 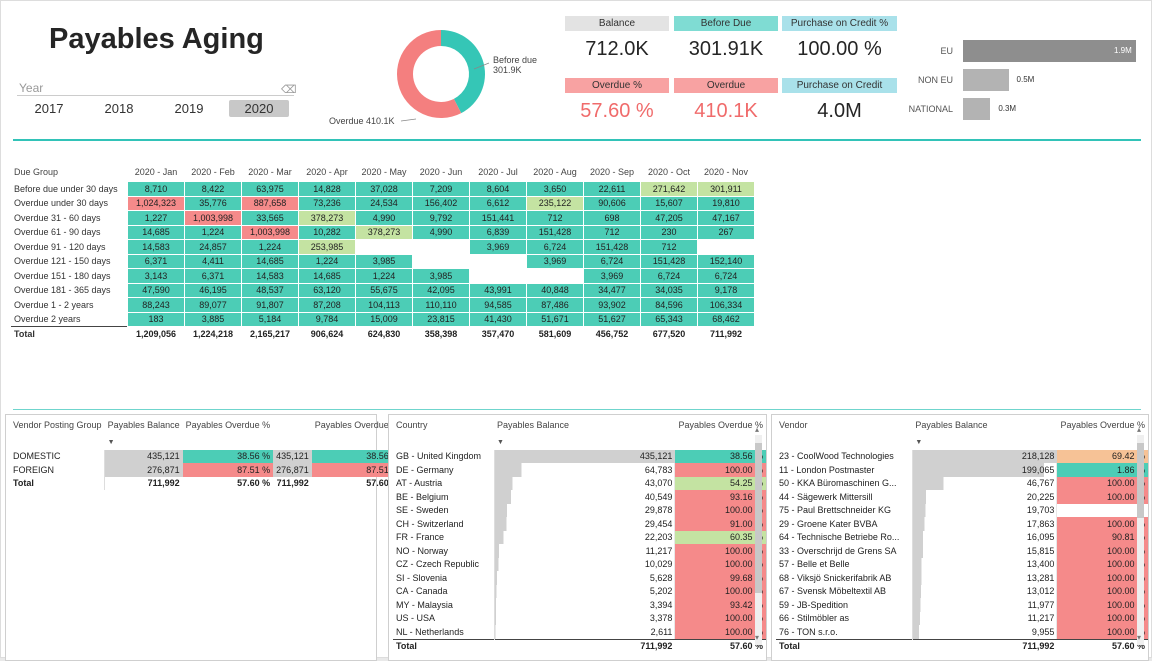 What do you see at coordinates (60, 246) in the screenshot?
I see `matrix-row-label: Overdue 91 - 120 days` at bounding box center [60, 246].